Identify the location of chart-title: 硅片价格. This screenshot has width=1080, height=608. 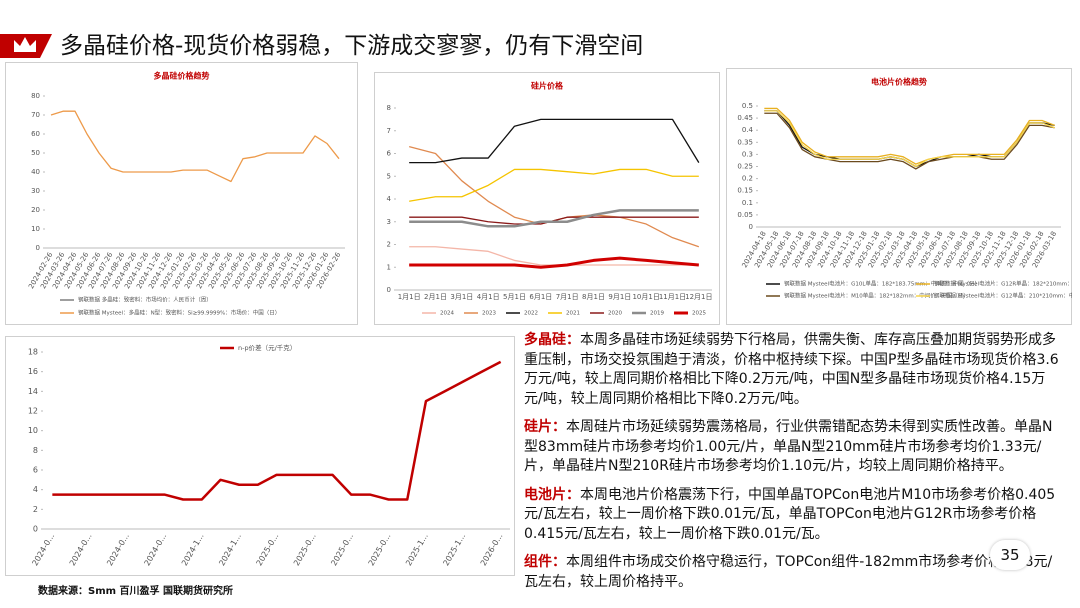
(547, 86).